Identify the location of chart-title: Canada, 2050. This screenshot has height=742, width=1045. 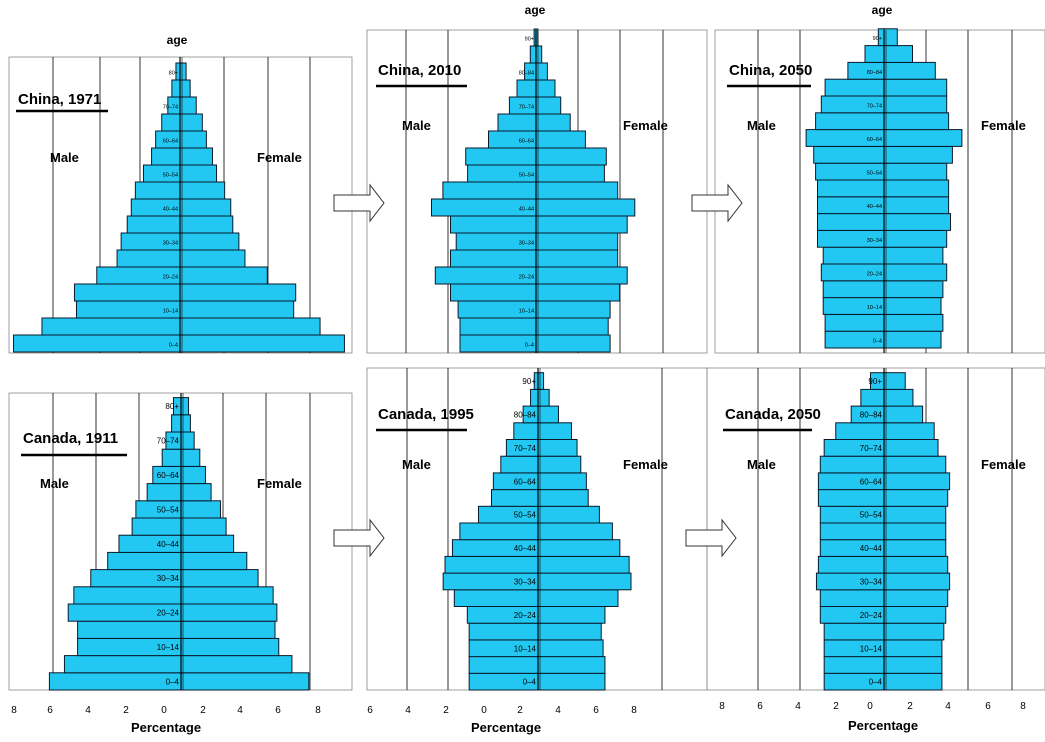
(773, 414).